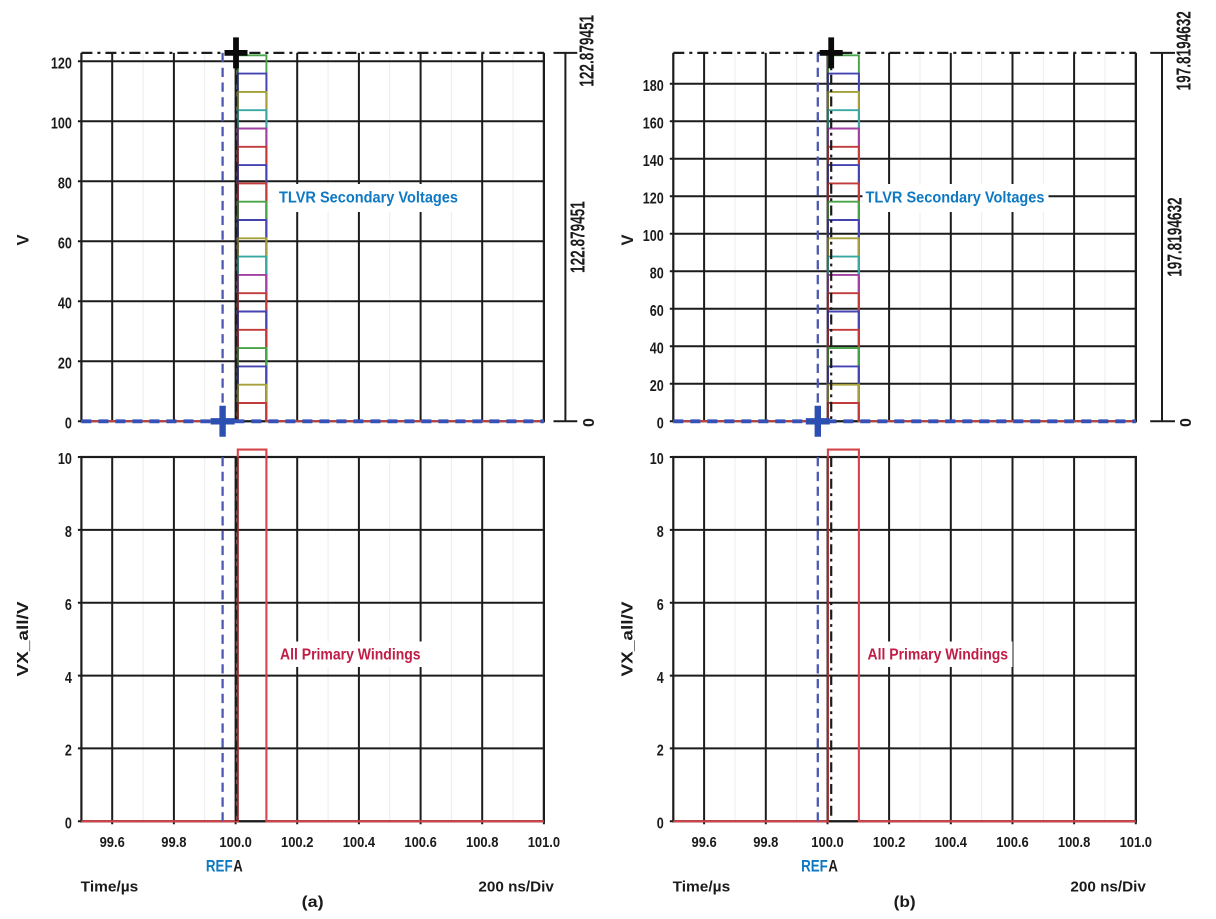 The width and height of the screenshot is (1216, 919). I want to click on svg-text: 140, so click(653, 161).